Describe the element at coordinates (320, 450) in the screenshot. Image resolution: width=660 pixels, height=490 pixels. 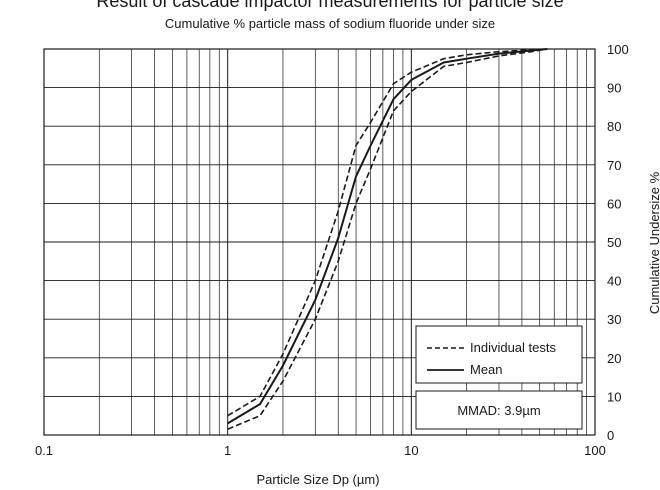
I see `x-tick-labels: 0.1 1 10 100` at that location.